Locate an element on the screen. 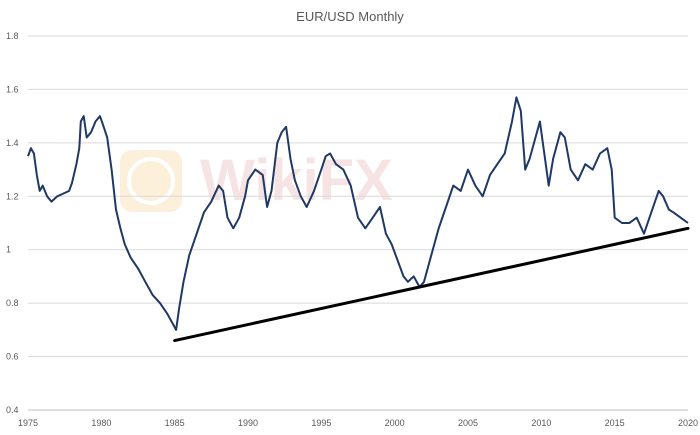  y-tick-label: 0.6 is located at coordinates (12, 357).